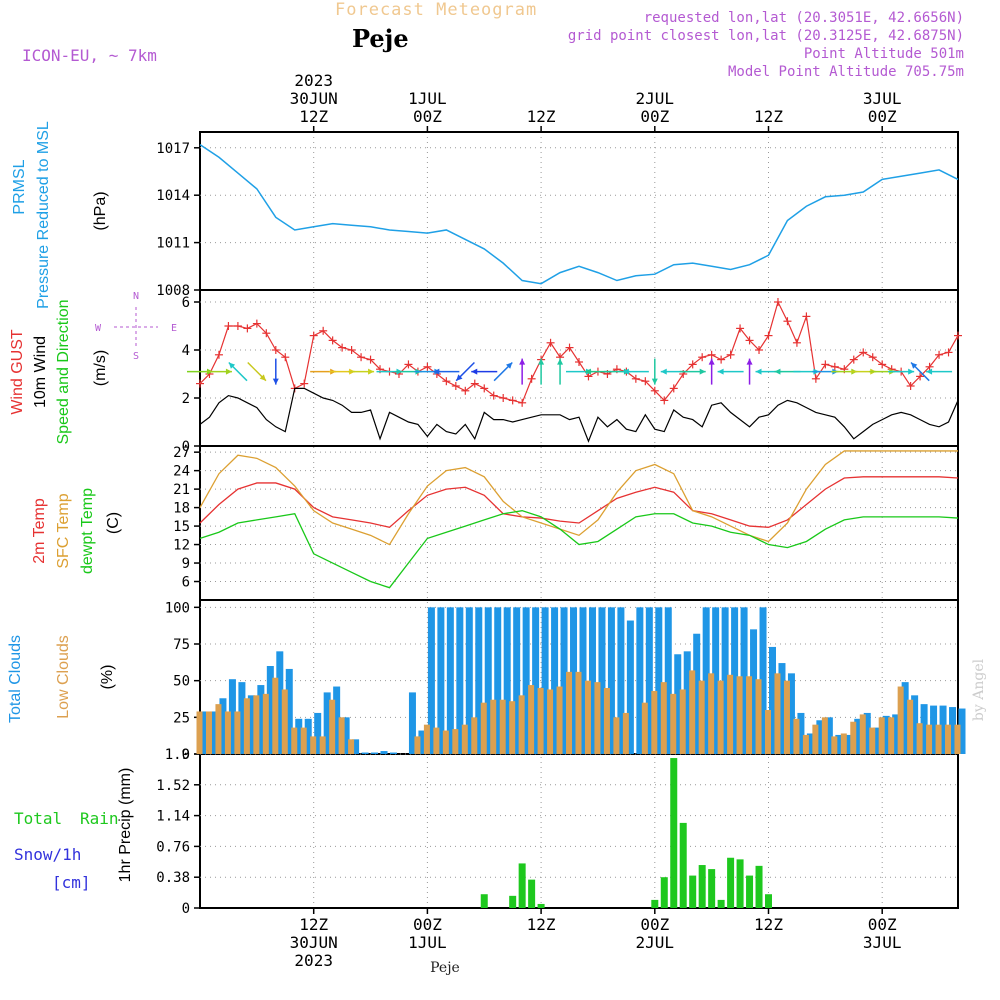  Describe the element at coordinates (173, 817) in the screenshot. I see `precip-ytick-label: 1.14` at that location.